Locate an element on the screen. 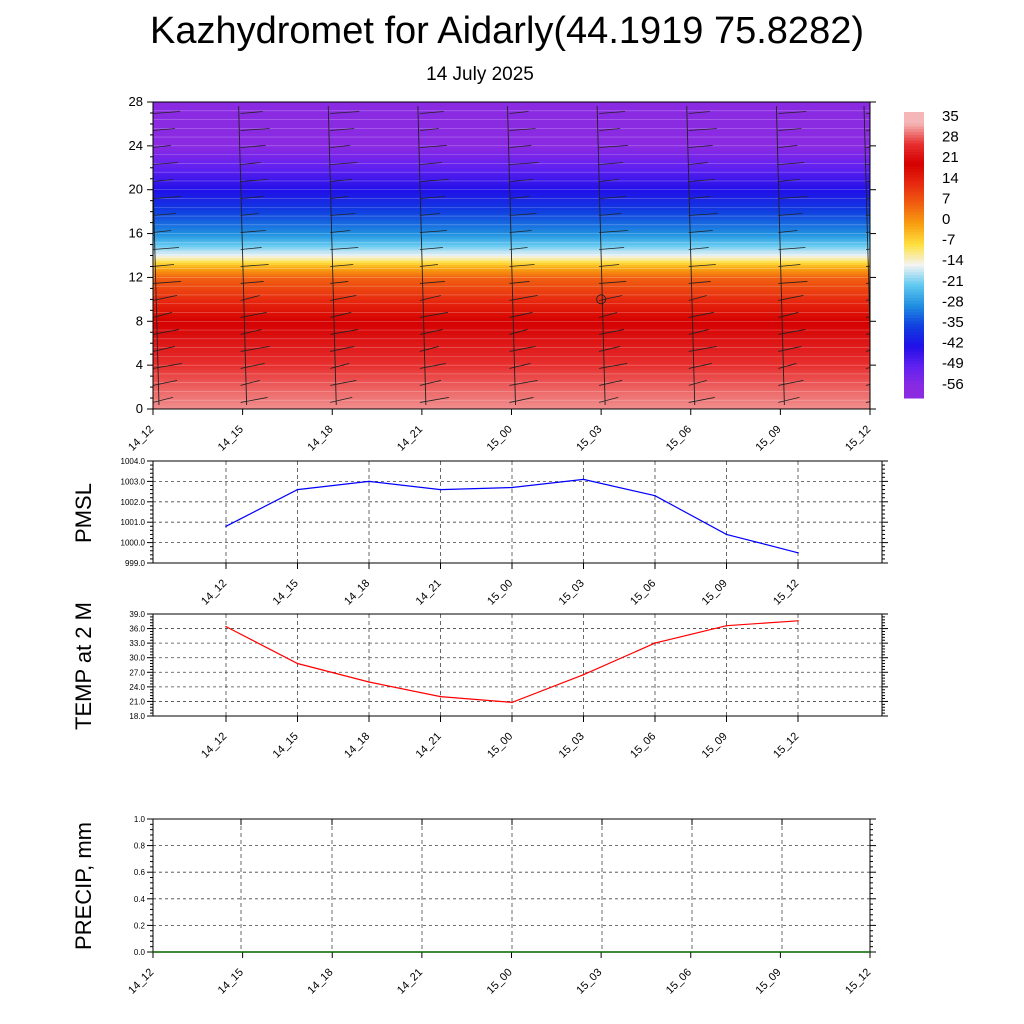  y-tick-label: 28 is located at coordinates (136, 101).